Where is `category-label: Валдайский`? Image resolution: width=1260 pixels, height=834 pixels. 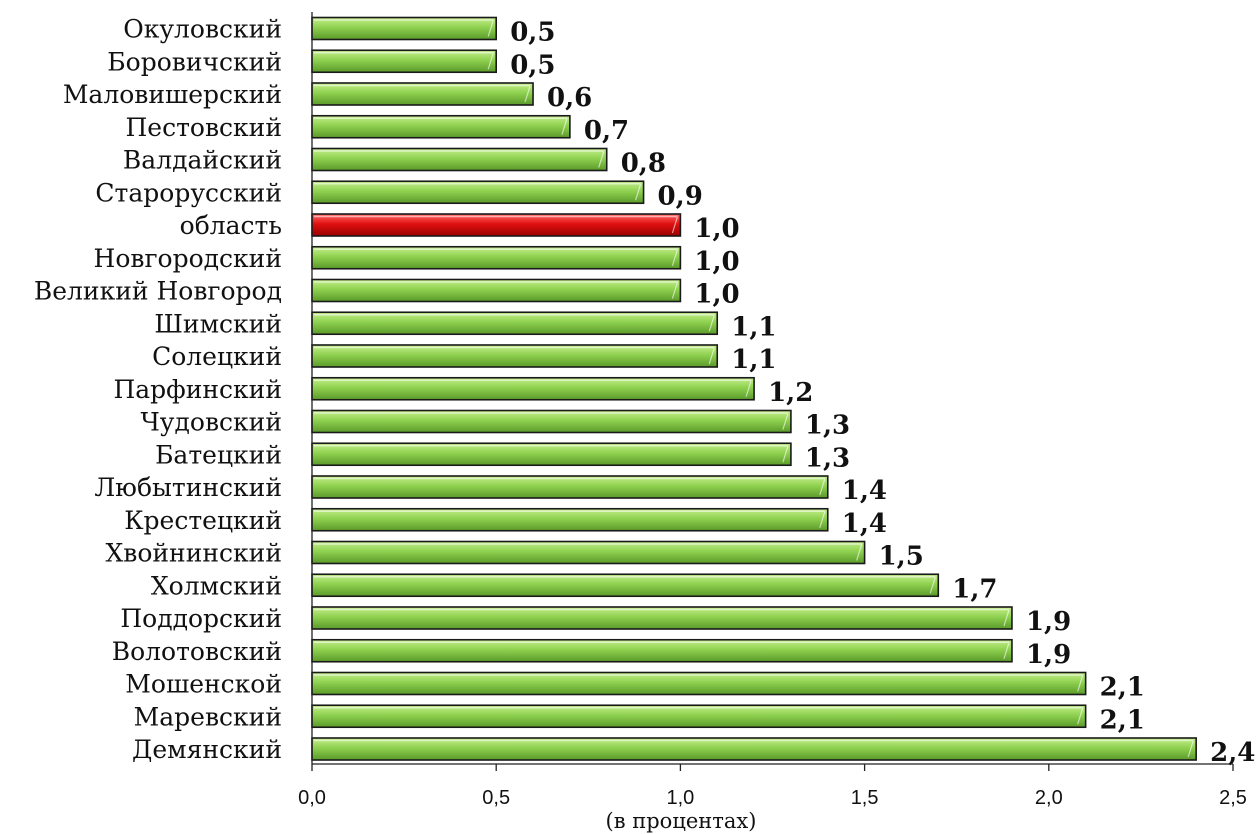
category-label: Валдайский is located at coordinates (202, 160).